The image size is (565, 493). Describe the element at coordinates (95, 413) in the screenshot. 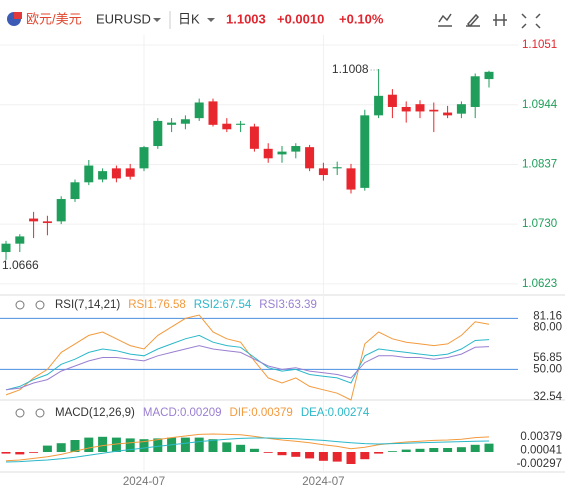

I see `indicator-name: MACD(12,26,9)` at that location.